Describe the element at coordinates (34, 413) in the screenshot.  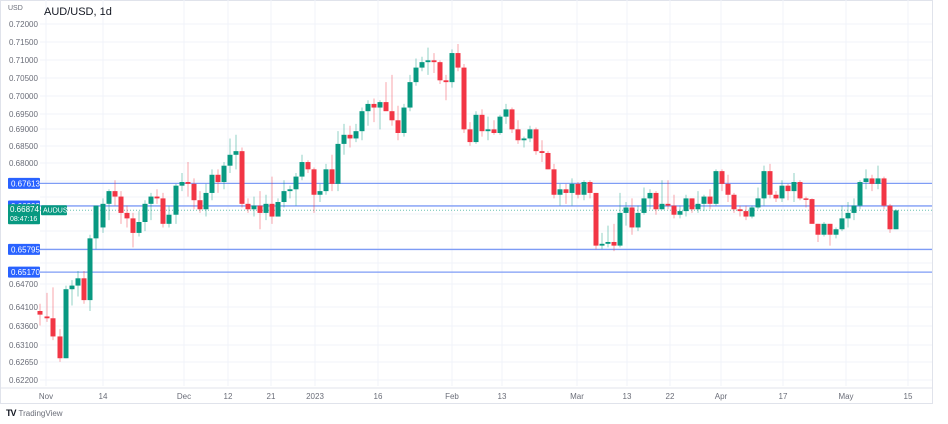
I see `footer-brand: TV TradingView` at that location.